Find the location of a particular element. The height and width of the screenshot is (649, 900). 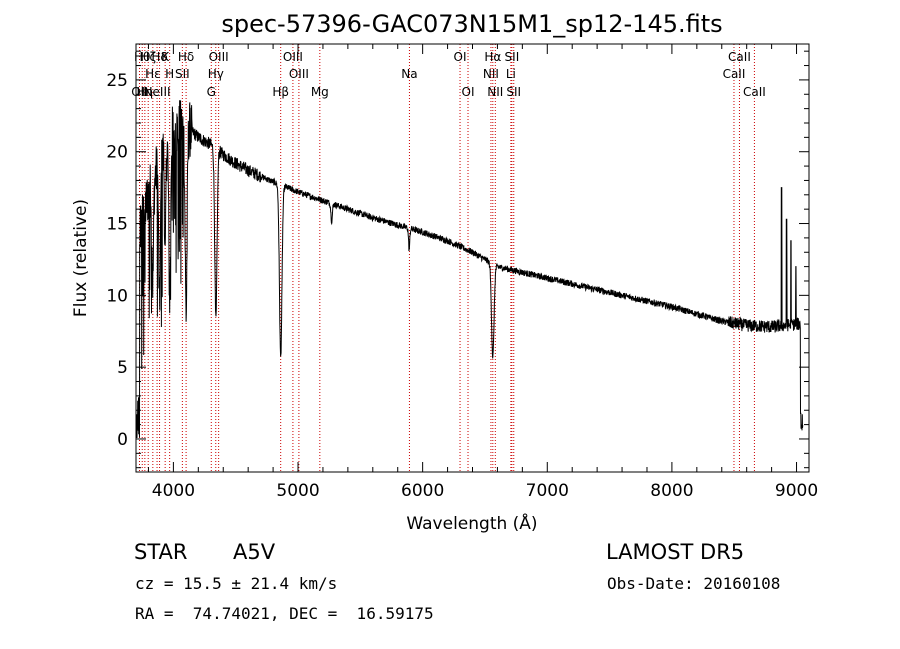

line-marker-label: H is located at coordinates (169, 74).